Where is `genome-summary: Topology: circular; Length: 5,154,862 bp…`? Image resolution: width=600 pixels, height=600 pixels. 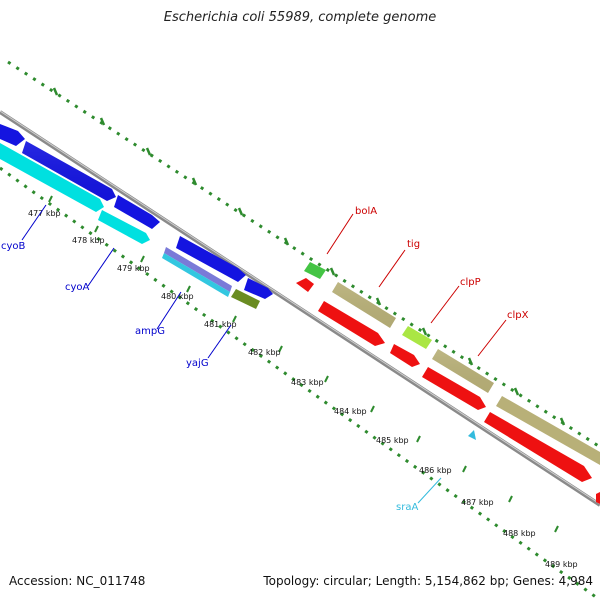
genome-summary: Topology: circular; Length: 5,154,862 bp… is located at coordinates (428, 581).